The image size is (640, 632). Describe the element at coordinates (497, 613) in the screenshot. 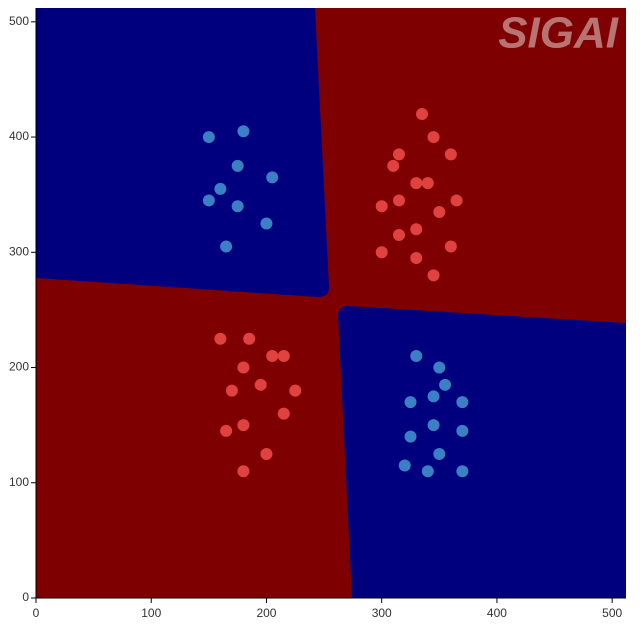

I see `x-tick-label: 400` at that location.